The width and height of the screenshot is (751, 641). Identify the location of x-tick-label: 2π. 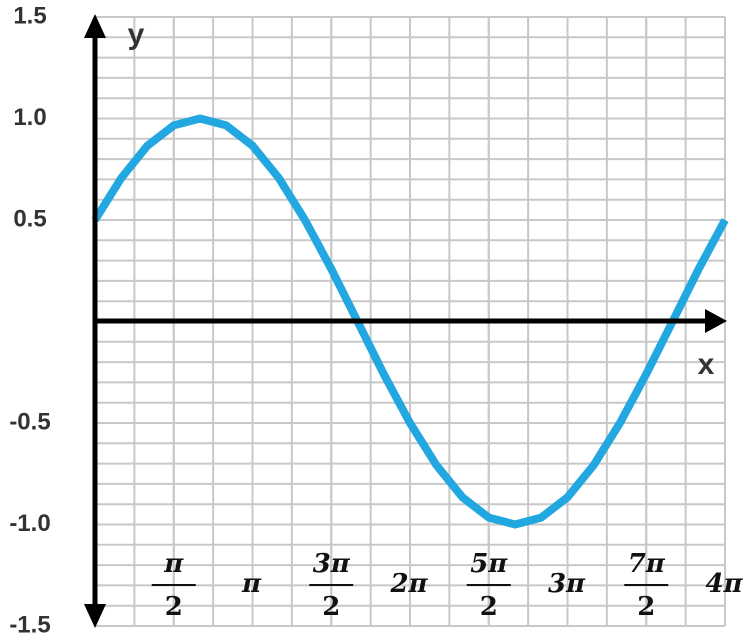
(408, 584).